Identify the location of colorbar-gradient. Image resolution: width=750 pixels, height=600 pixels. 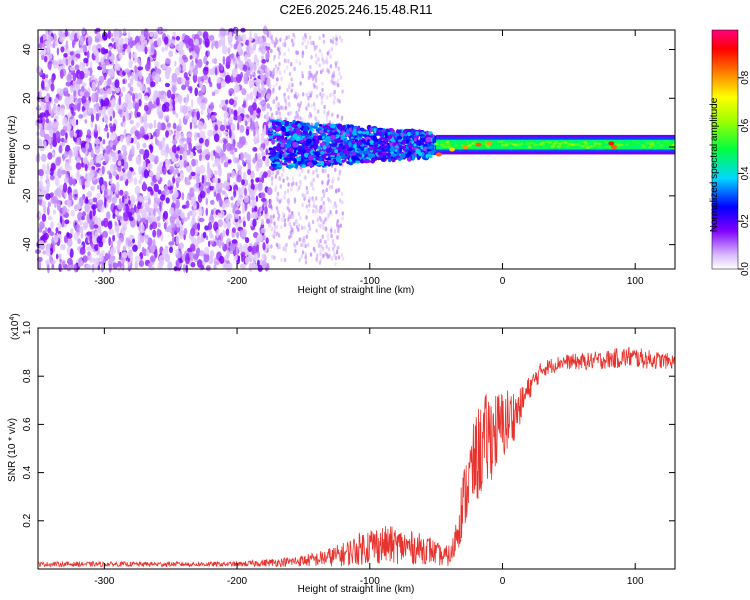
(725, 149).